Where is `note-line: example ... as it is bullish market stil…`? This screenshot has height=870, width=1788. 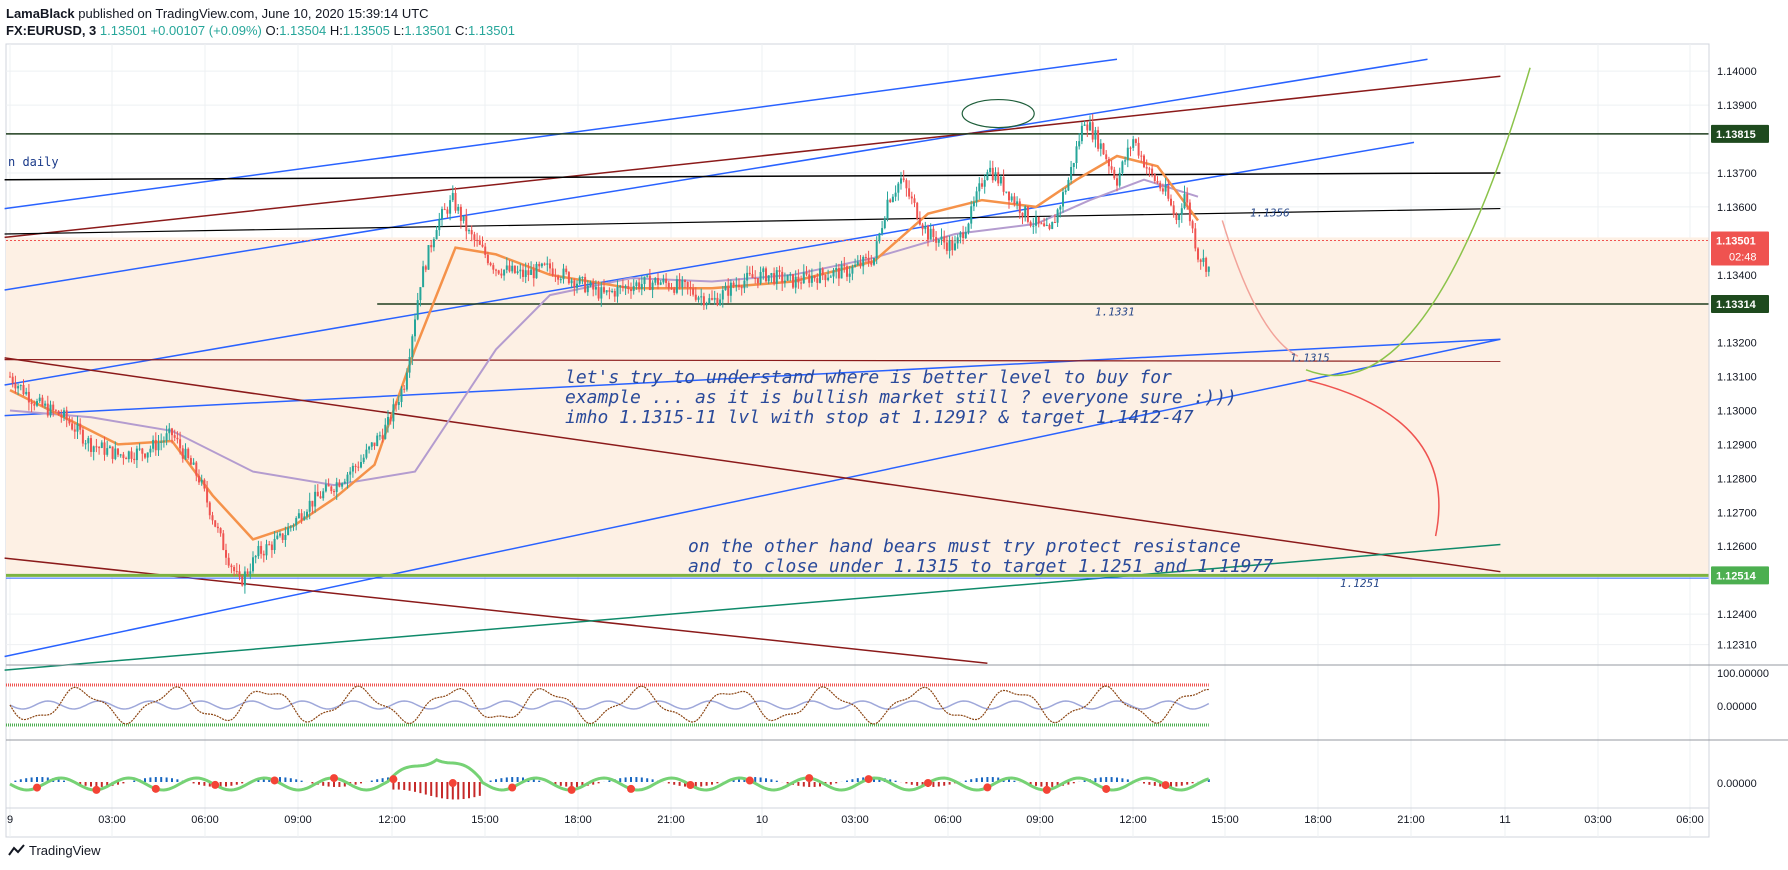
note-line: example ... as it is bullish market stil… is located at coordinates (901, 397).